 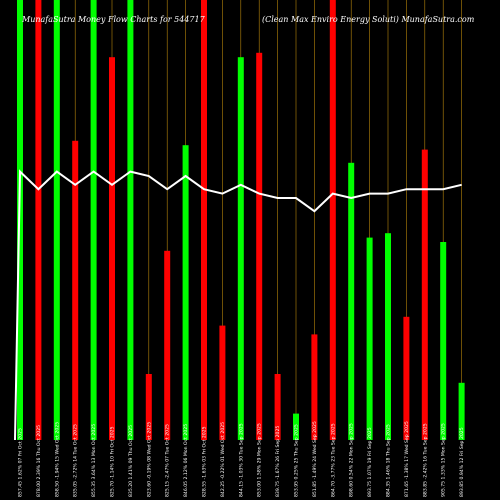 What do you see at coordinates (94, 460) in the screenshot?
I see `x-tick-label: 855.35 3.64% 13 Mon Oct 2025` at bounding box center [94, 460].